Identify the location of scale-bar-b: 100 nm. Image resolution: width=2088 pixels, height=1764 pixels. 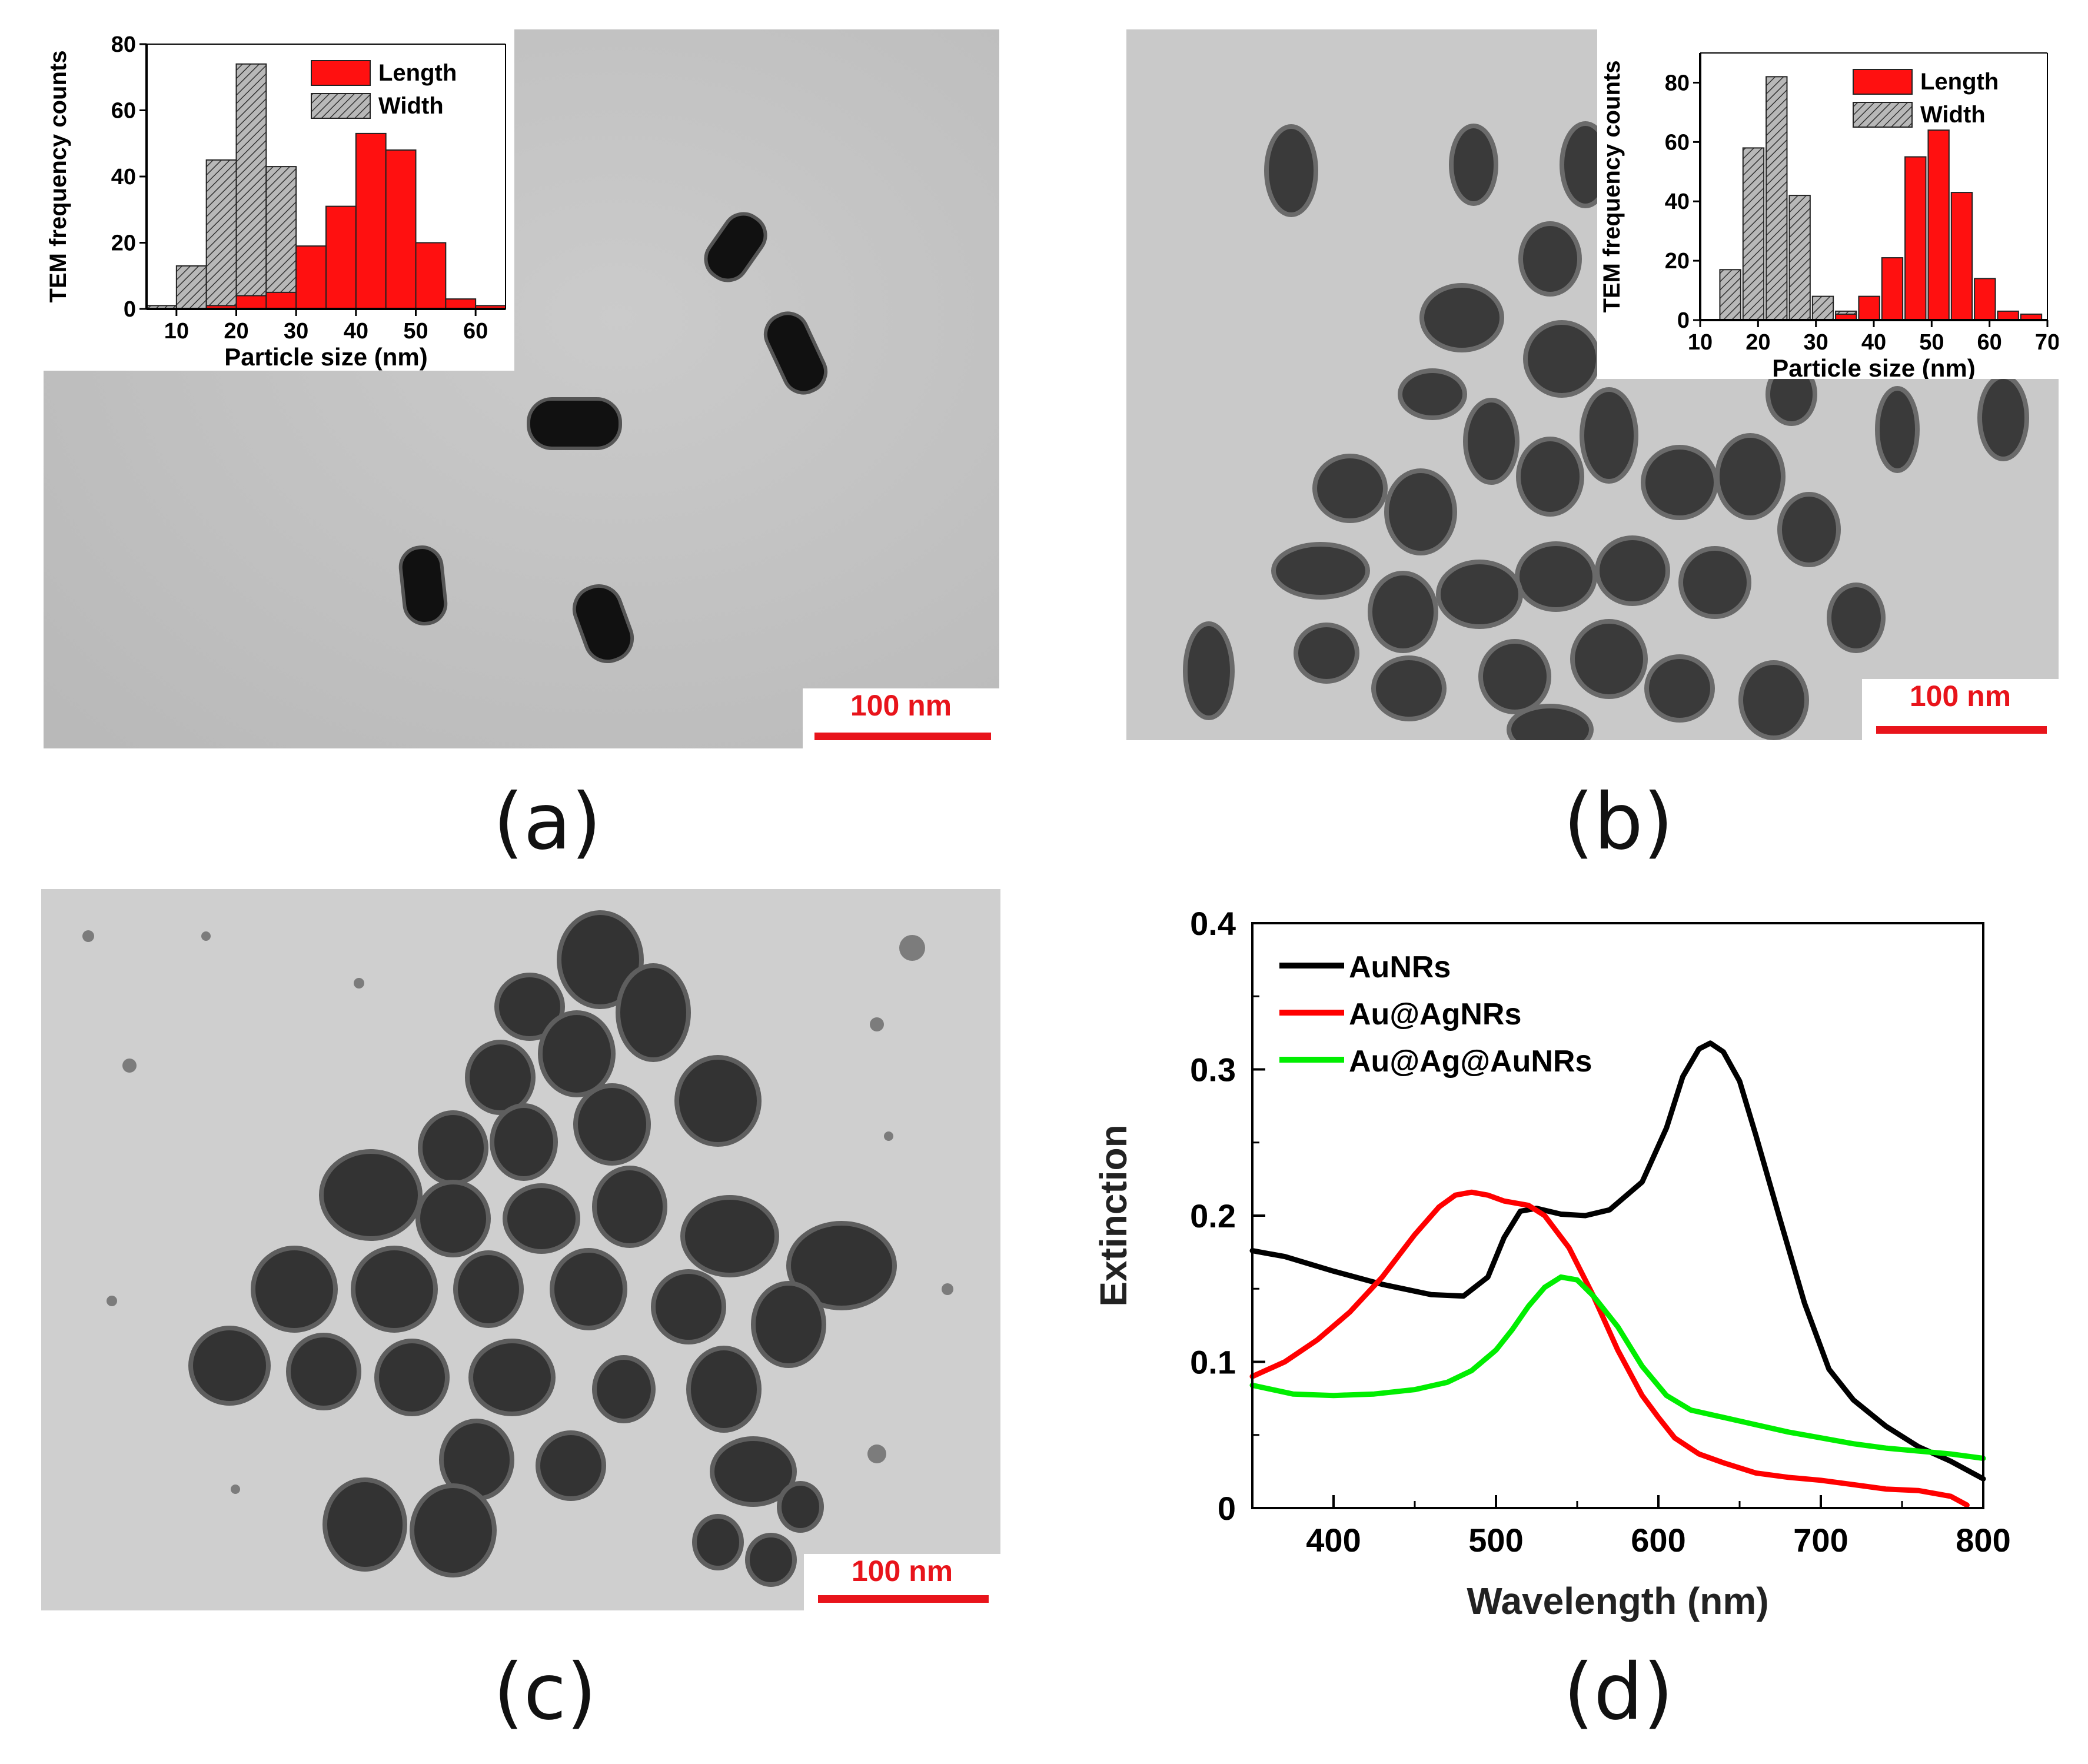
(1960, 709).